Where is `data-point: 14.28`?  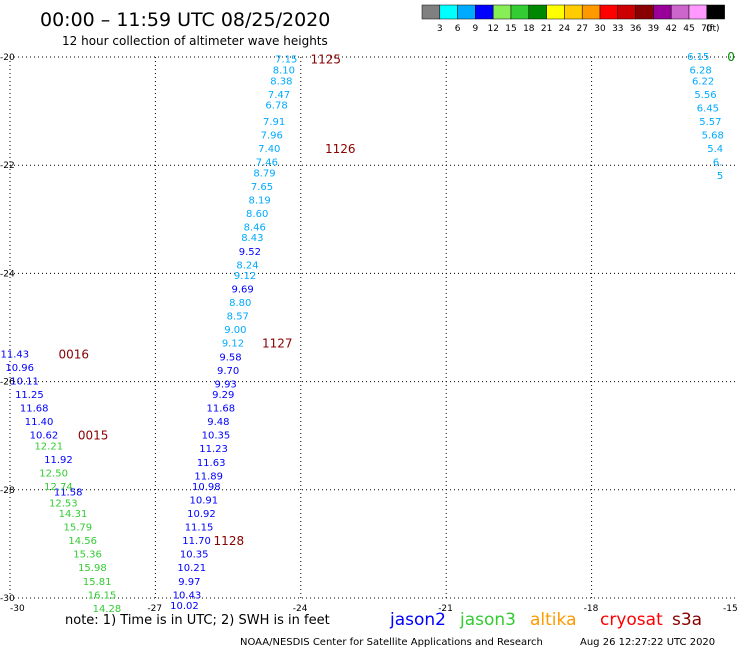 data-point: 14.28 is located at coordinates (107, 609).